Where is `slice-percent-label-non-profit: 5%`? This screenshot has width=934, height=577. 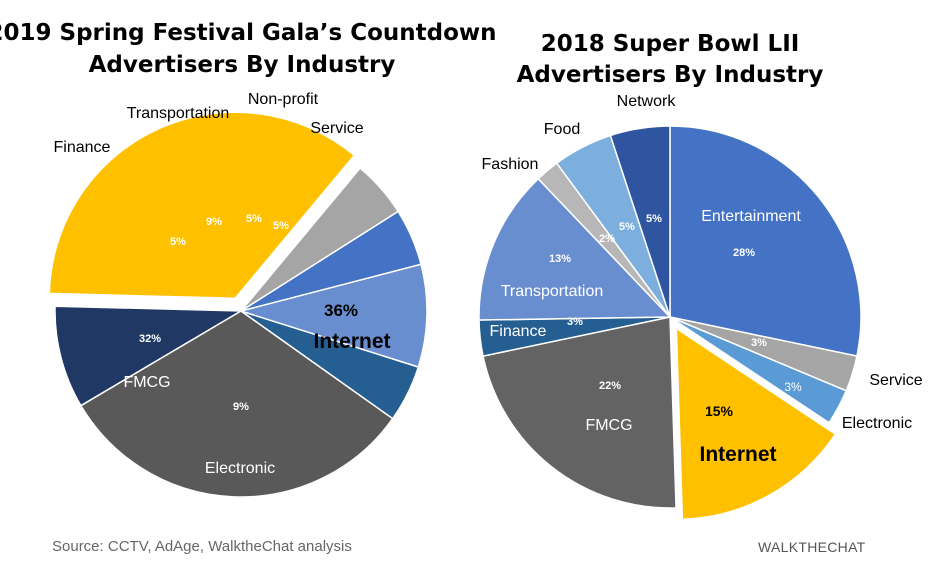
slice-percent-label-non-profit: 5% is located at coordinates (254, 219).